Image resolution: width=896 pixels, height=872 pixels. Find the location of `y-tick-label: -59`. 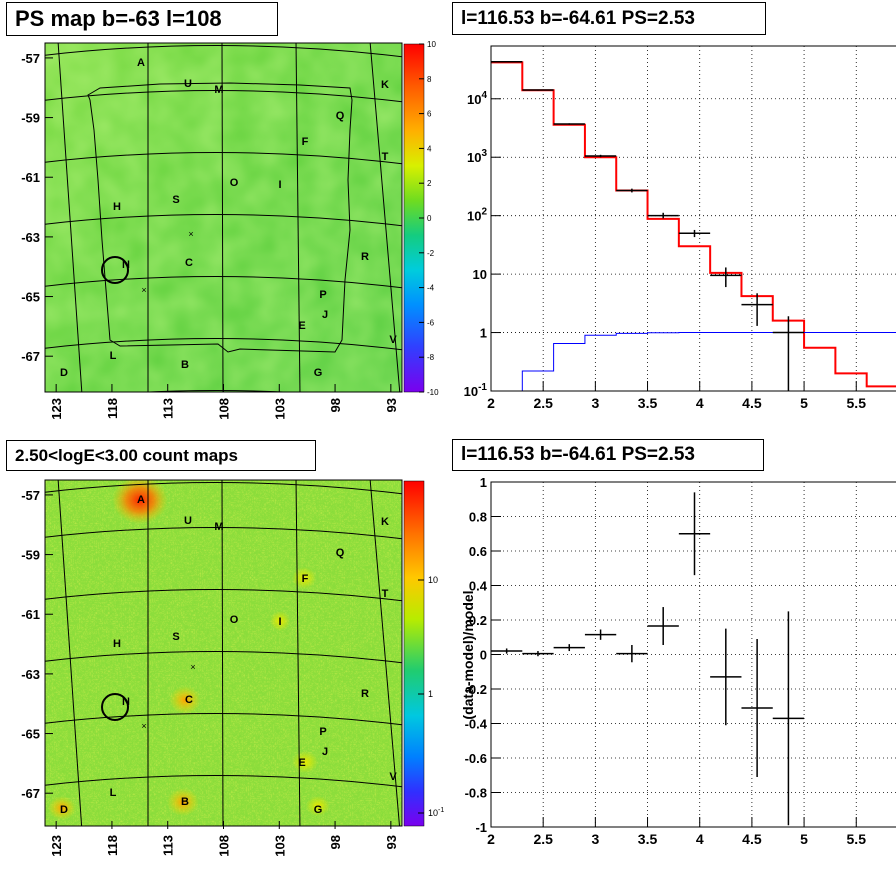

y-tick-label: -59 is located at coordinates (30, 555).